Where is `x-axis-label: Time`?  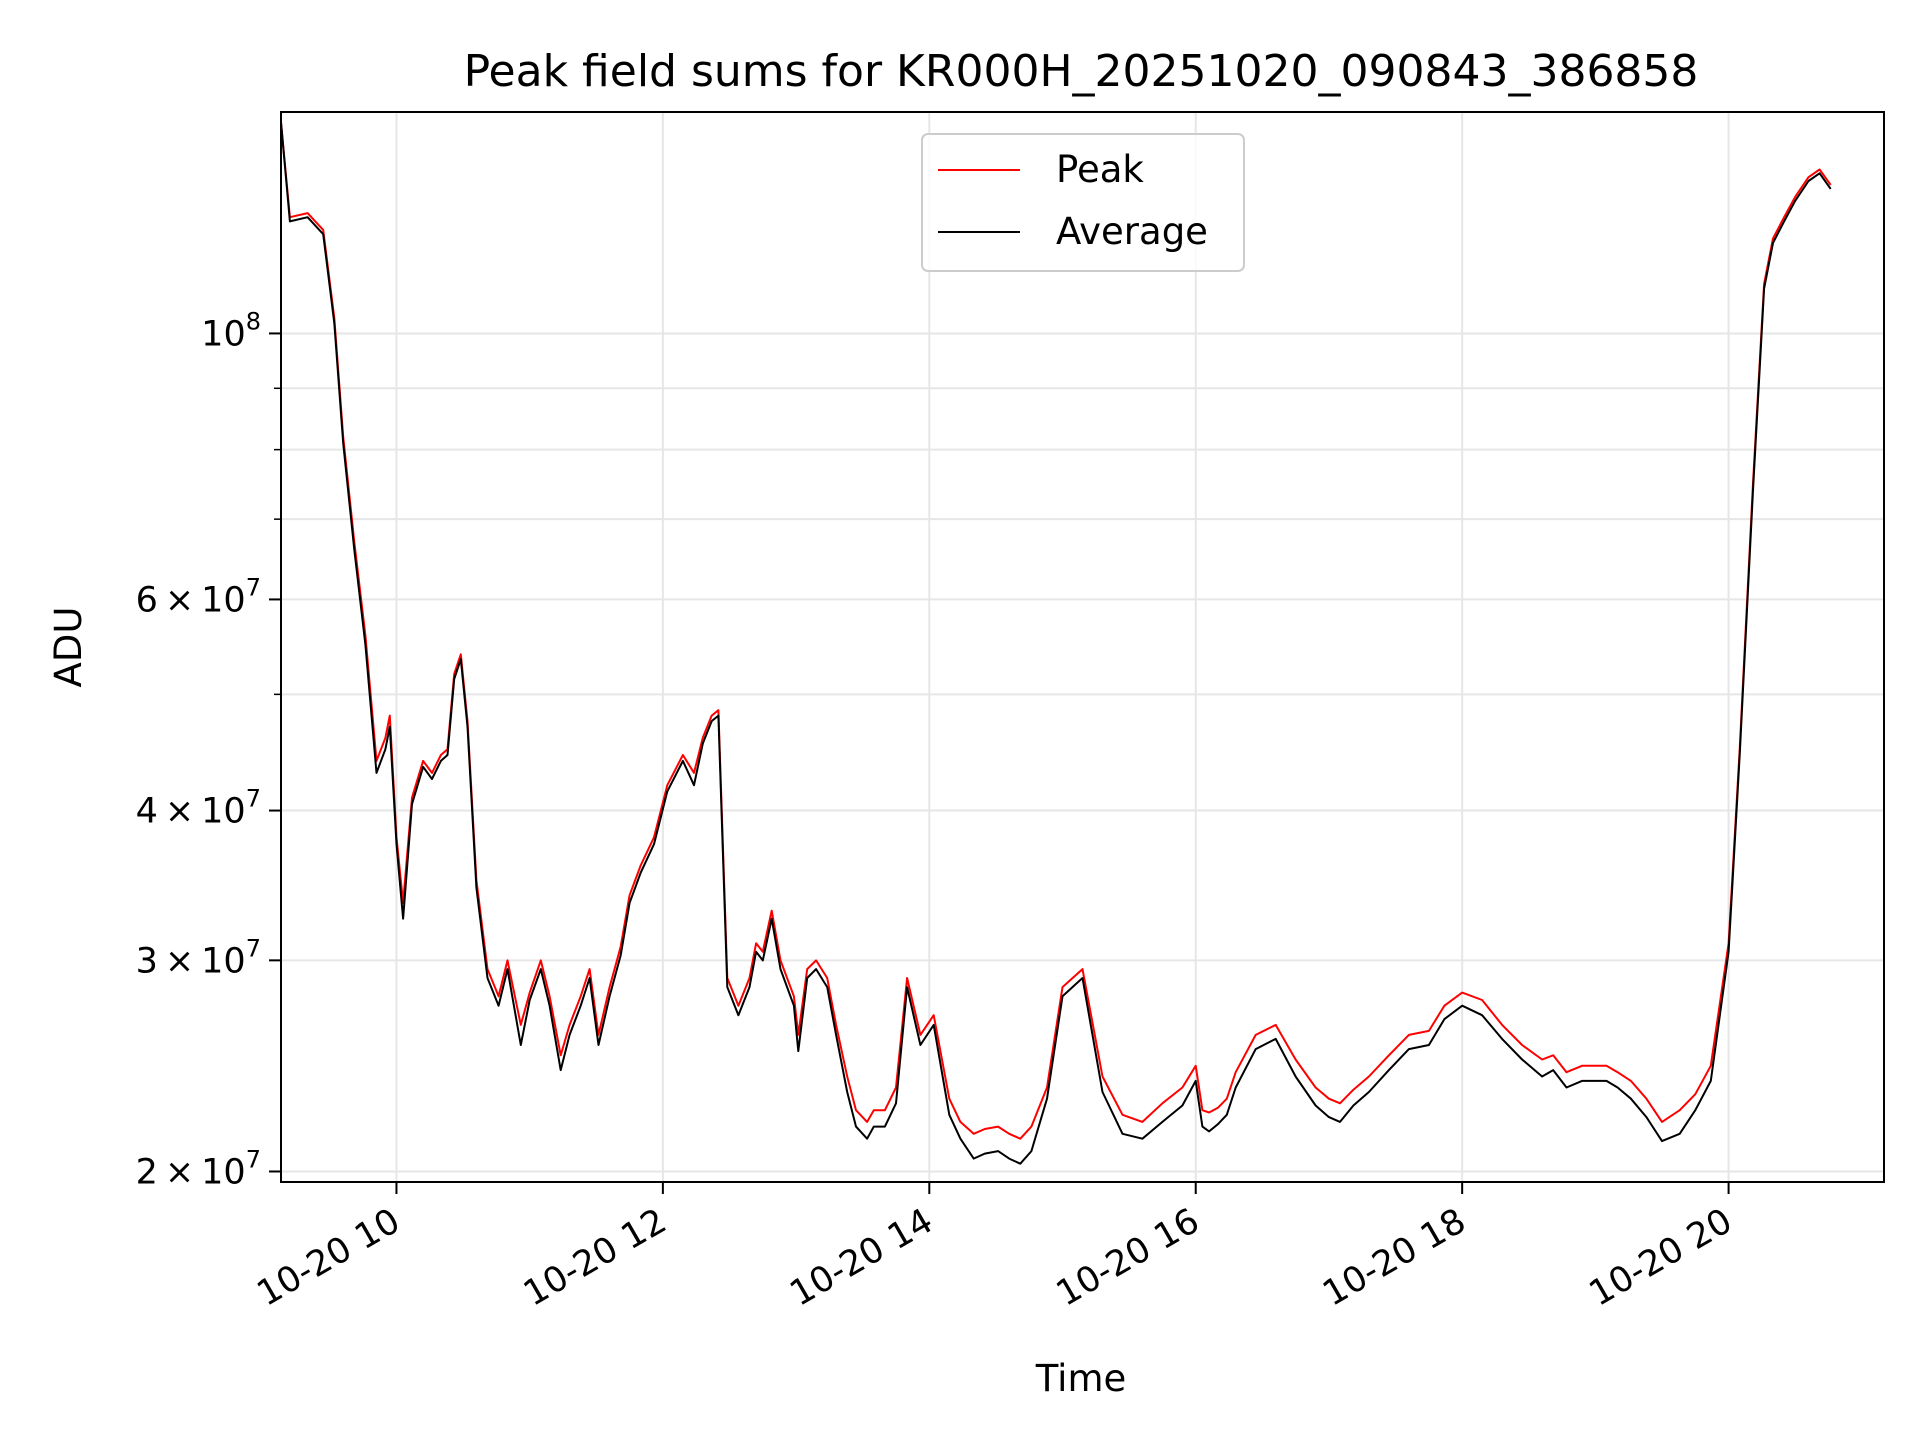
x-axis-label: Time is located at coordinates (1081, 1378).